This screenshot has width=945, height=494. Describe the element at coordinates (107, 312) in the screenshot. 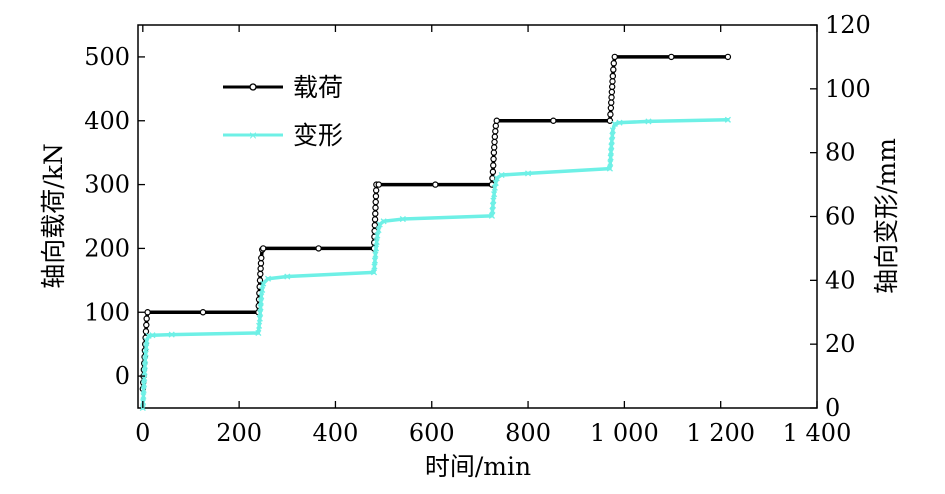

I see `y-left-tick-label: 100` at that location.